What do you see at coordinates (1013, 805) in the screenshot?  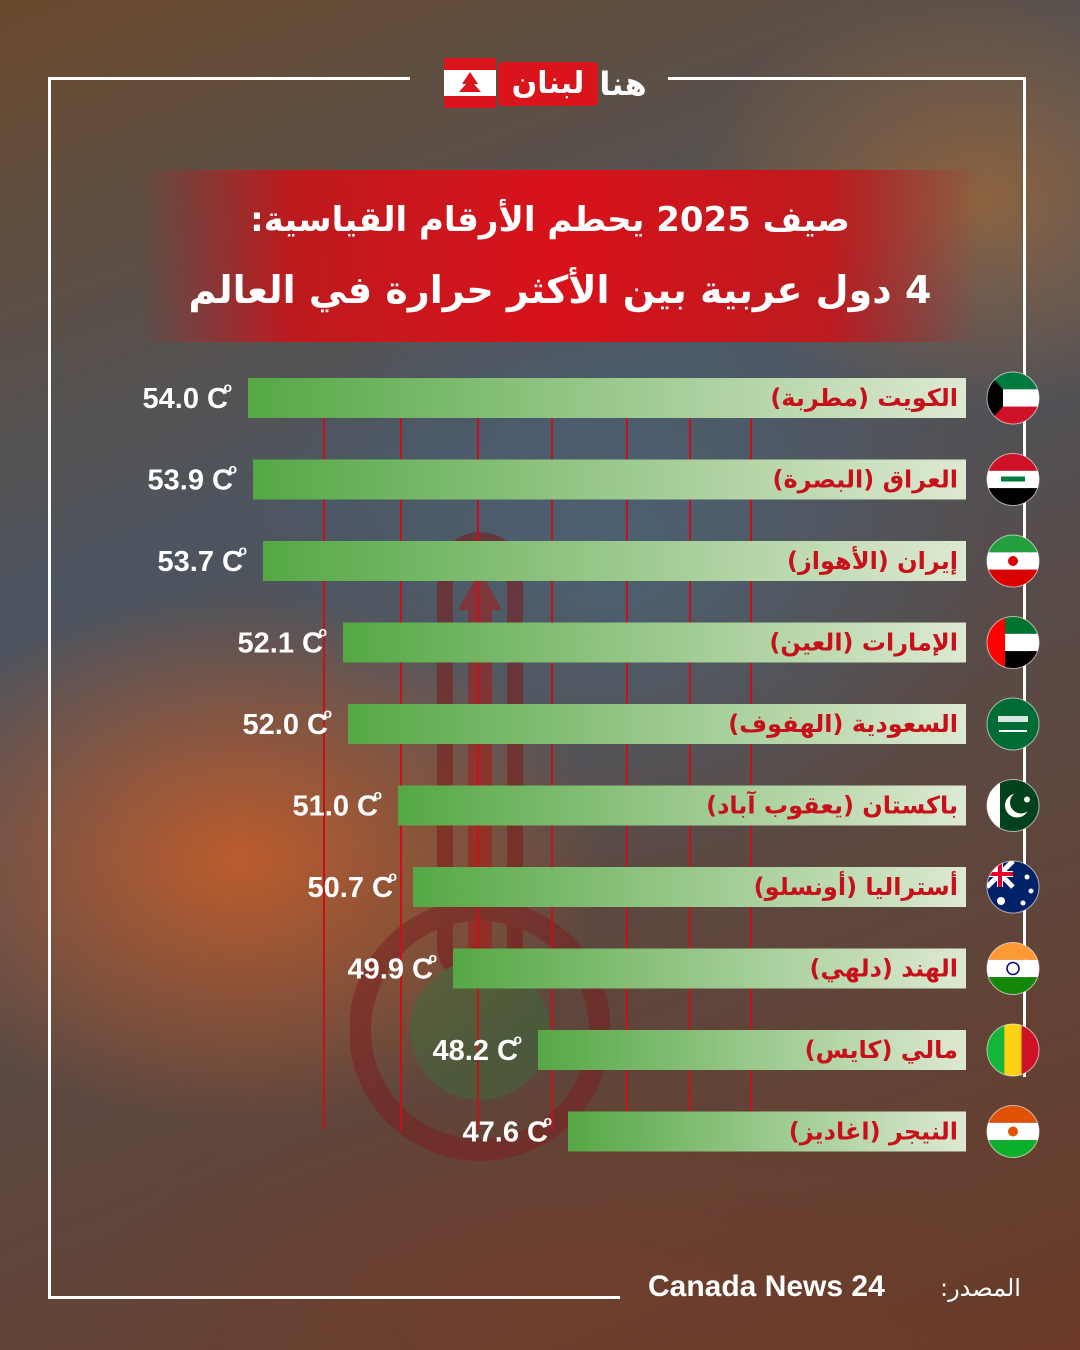 I see `pakistan-flag-icon` at bounding box center [1013, 805].